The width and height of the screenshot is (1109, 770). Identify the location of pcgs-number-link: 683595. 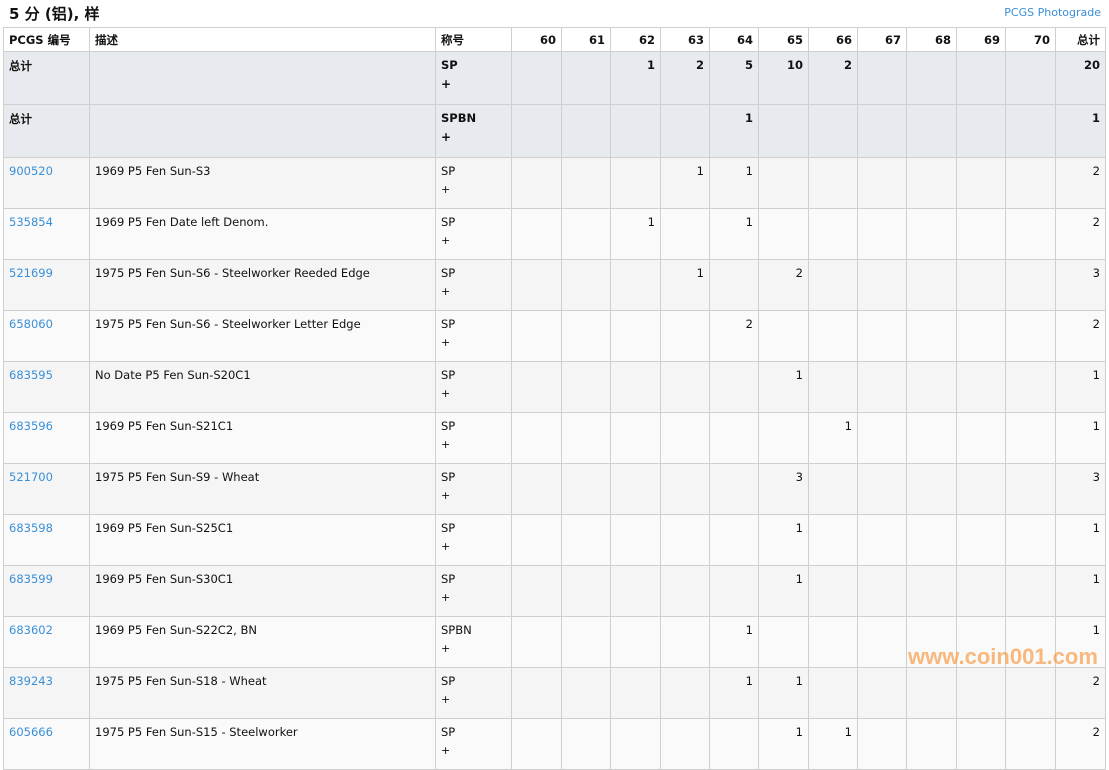
(31, 375).